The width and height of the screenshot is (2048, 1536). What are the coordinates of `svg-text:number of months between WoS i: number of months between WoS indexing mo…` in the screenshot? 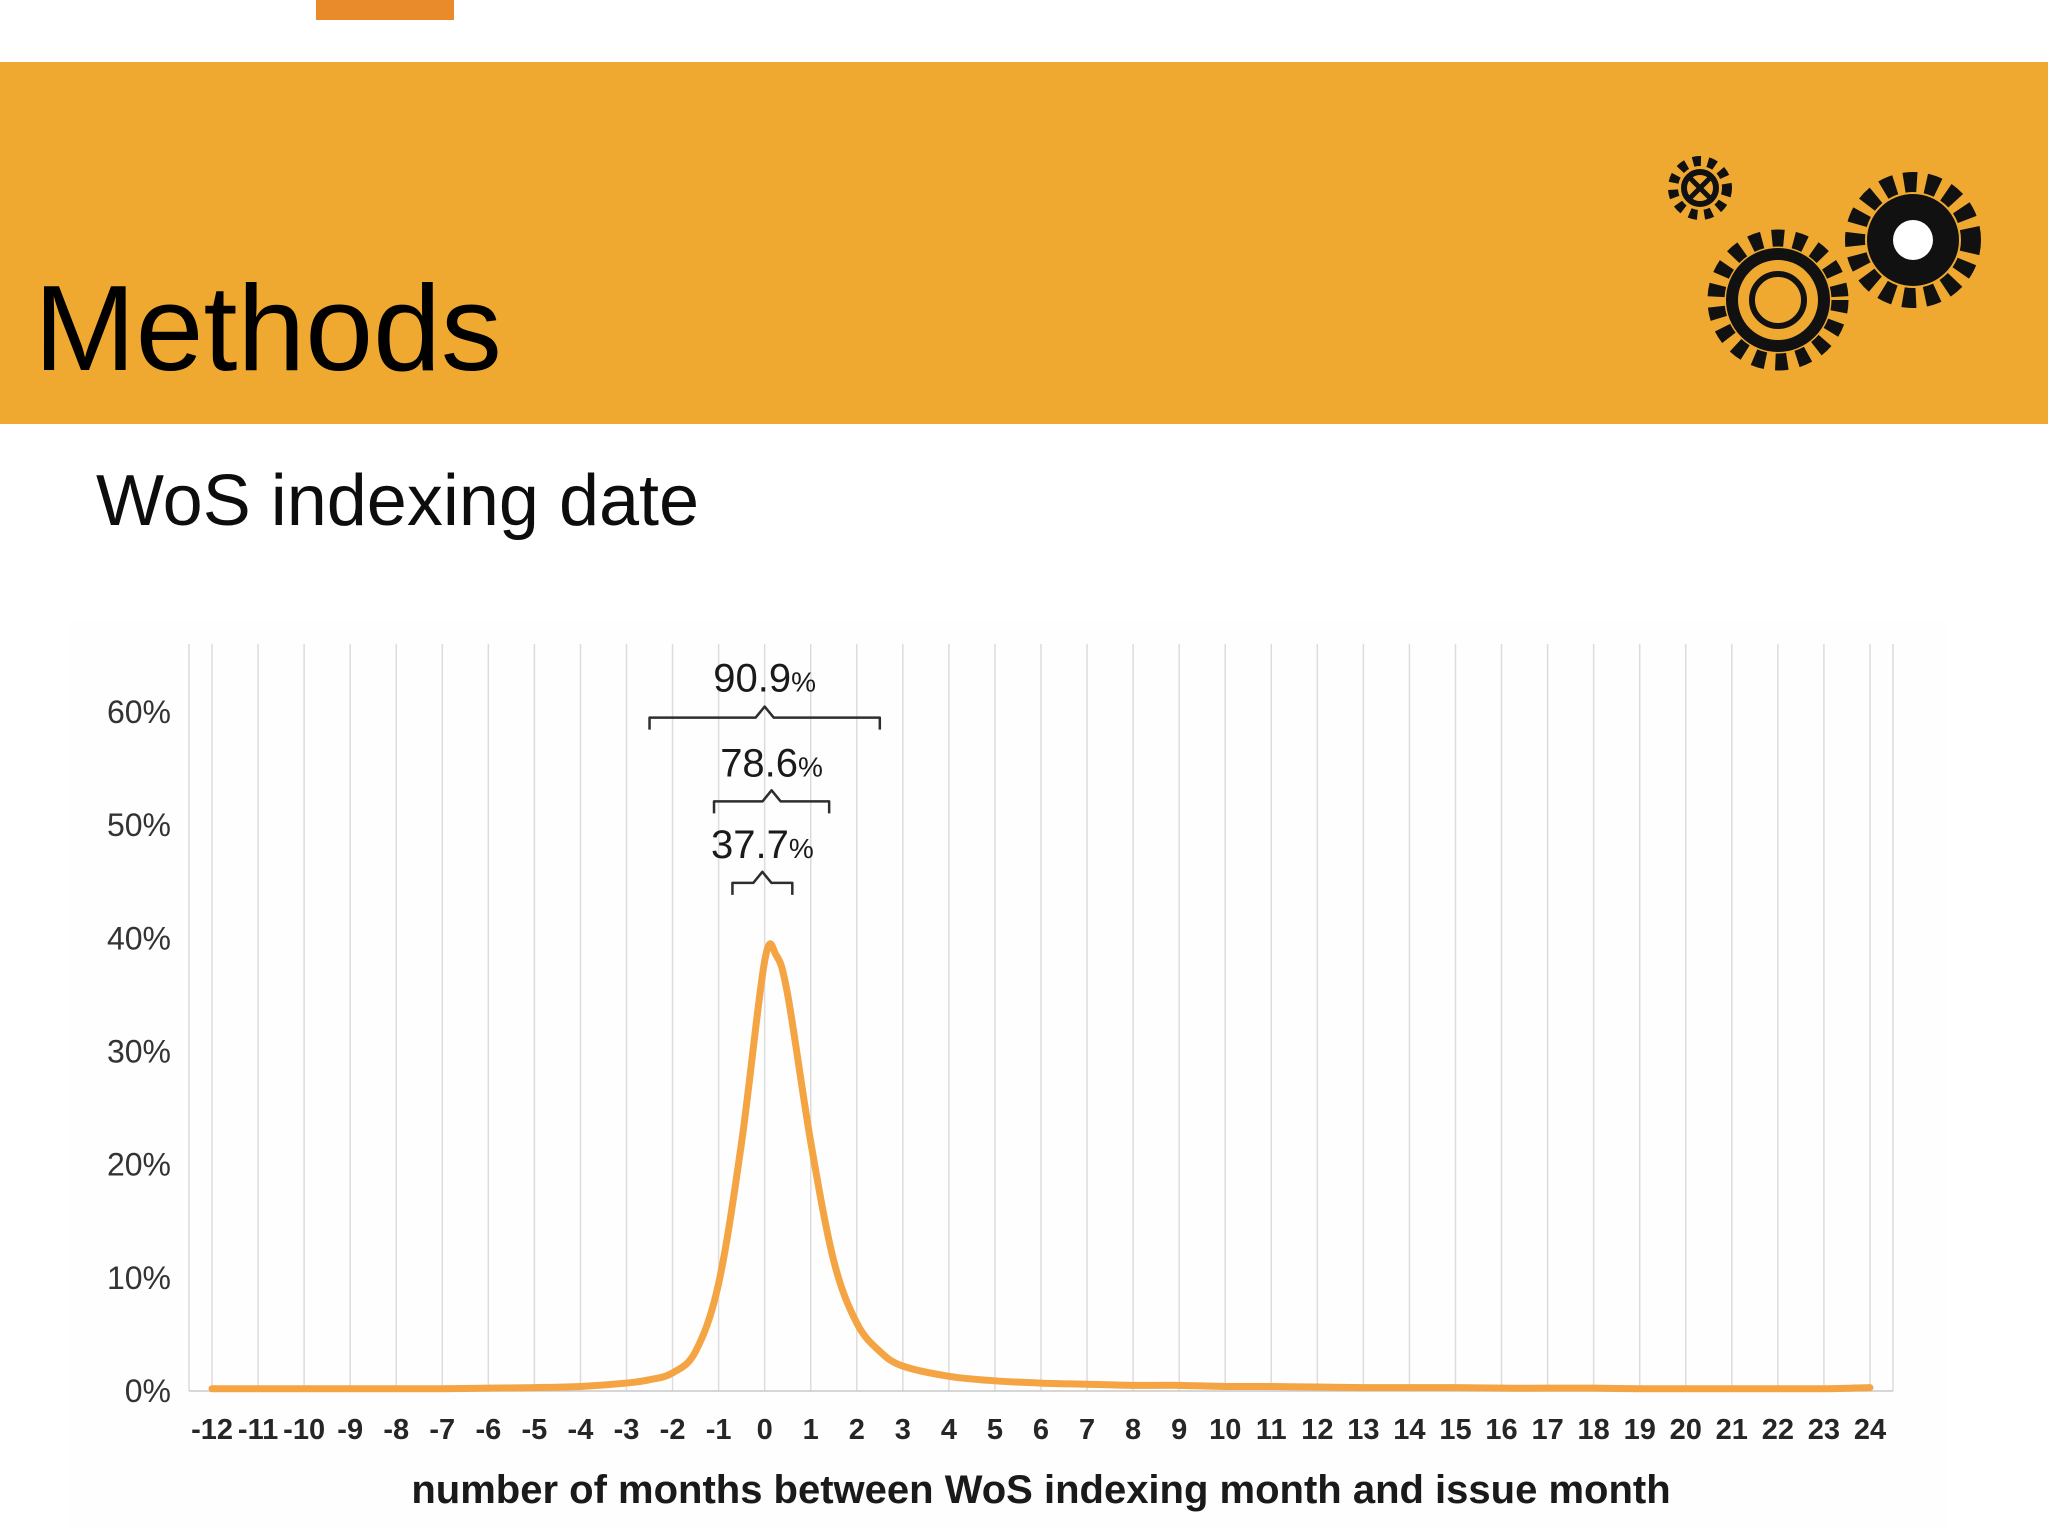 It's located at (1040, 1490).